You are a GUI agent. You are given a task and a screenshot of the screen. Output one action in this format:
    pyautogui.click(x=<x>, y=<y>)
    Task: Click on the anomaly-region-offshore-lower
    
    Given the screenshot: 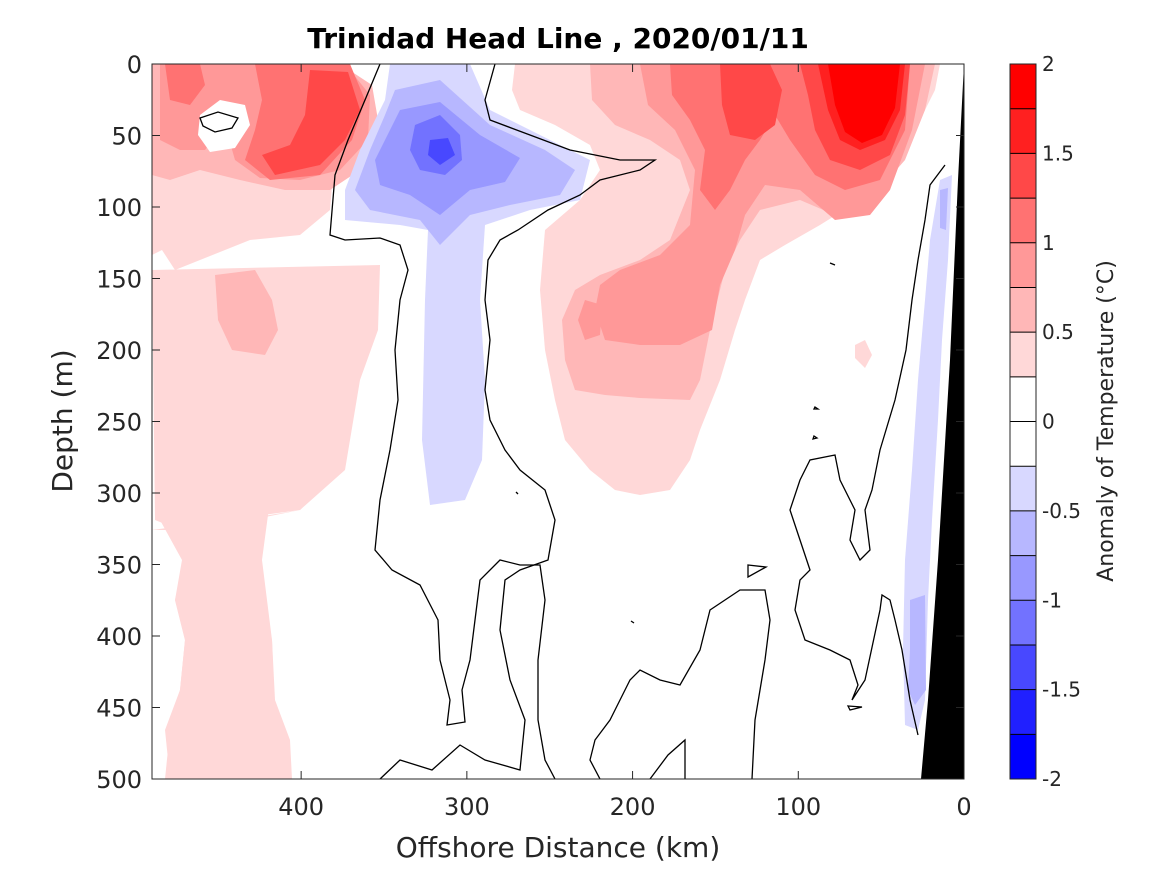 What is the action you would take?
    pyautogui.click(x=256, y=579)
    